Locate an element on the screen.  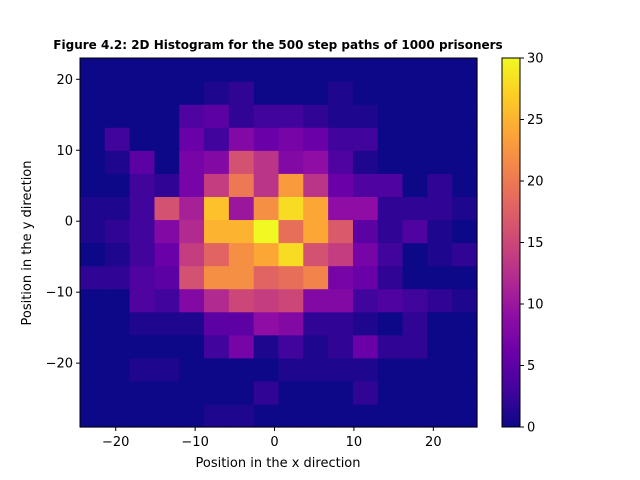
colorbar is located at coordinates (511, 242).